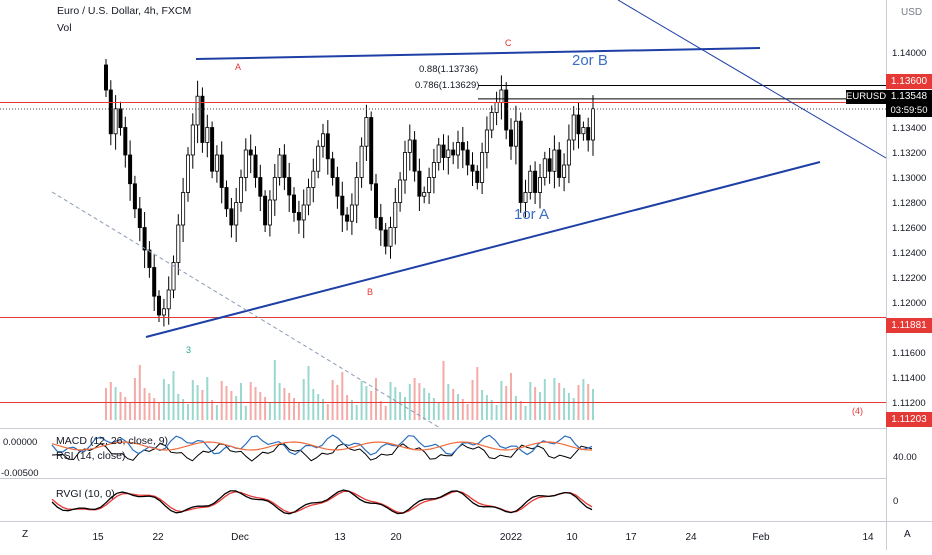 This screenshot has height=555, width=932. Describe the element at coordinates (447, 85) in the screenshot. I see `fib-label-0786: 0.786(1.13629)` at that location.